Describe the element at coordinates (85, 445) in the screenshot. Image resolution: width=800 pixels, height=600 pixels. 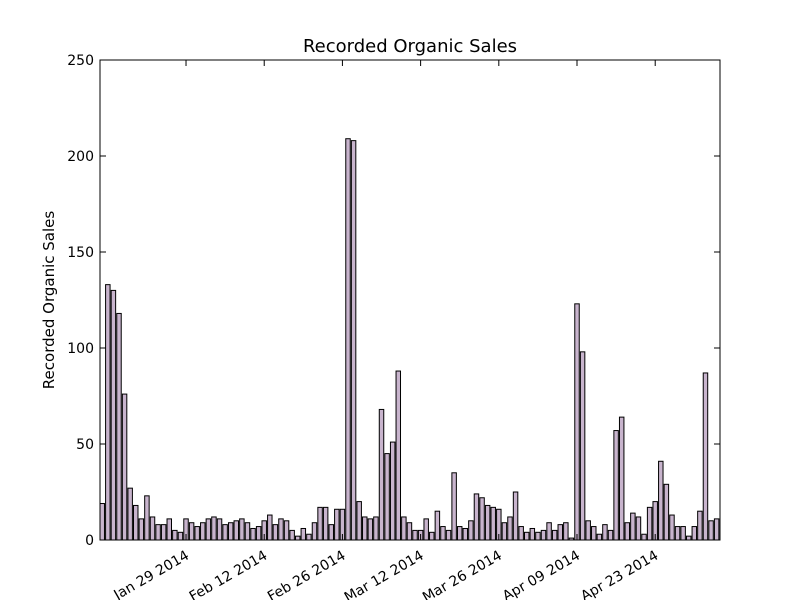
I see `y-tick-label: 50` at that location.